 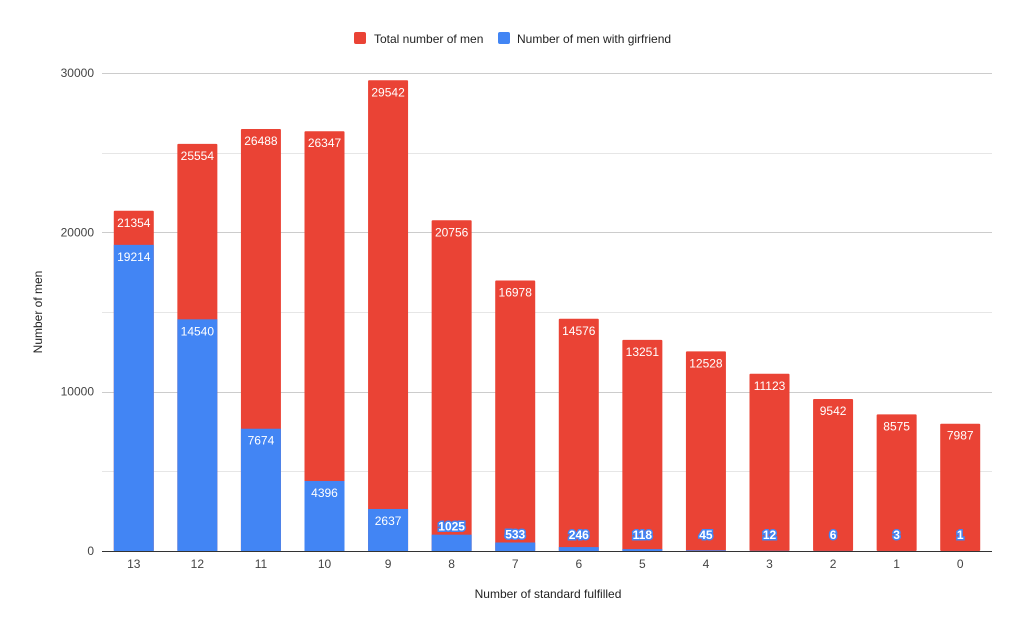 What do you see at coordinates (451, 527) in the screenshot?
I see `data-label-girlfriend: 1025` at bounding box center [451, 527].